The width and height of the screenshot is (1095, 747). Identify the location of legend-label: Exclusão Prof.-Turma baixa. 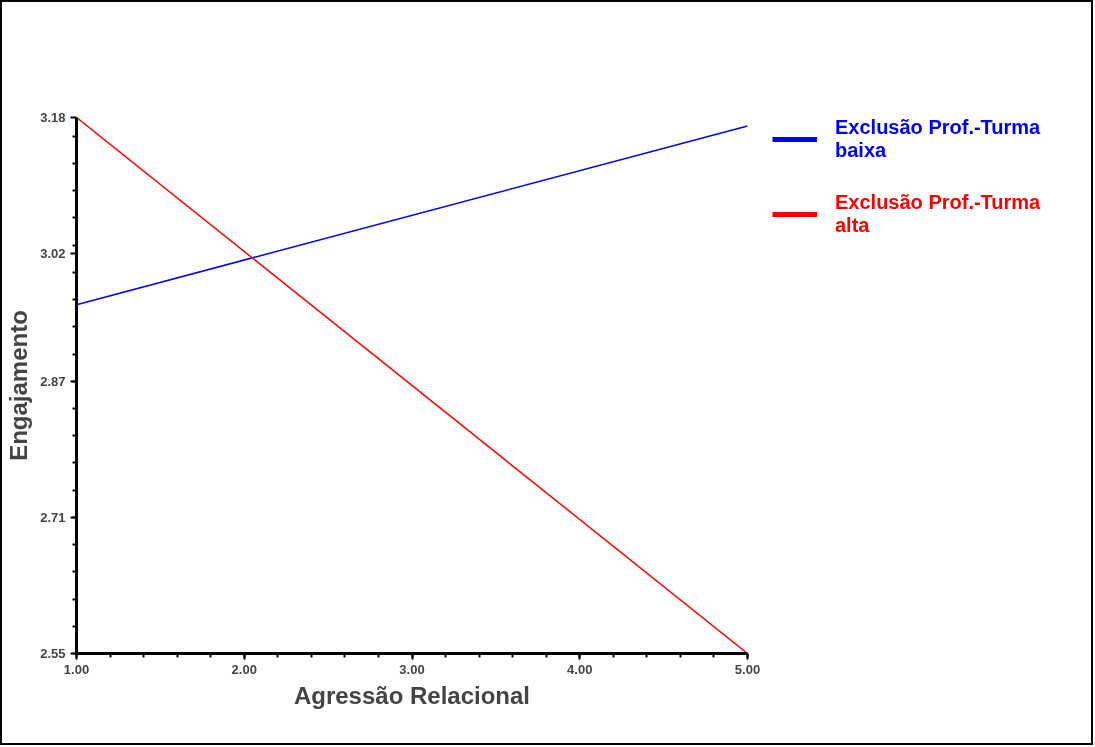
(938, 139).